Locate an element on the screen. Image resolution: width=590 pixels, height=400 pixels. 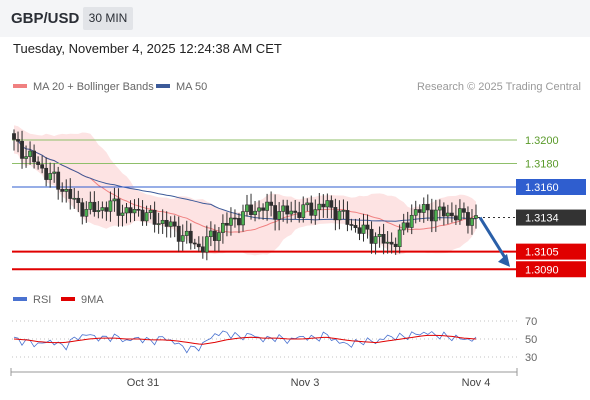
rsi-tick-label-1: 50 is located at coordinates (531, 340).